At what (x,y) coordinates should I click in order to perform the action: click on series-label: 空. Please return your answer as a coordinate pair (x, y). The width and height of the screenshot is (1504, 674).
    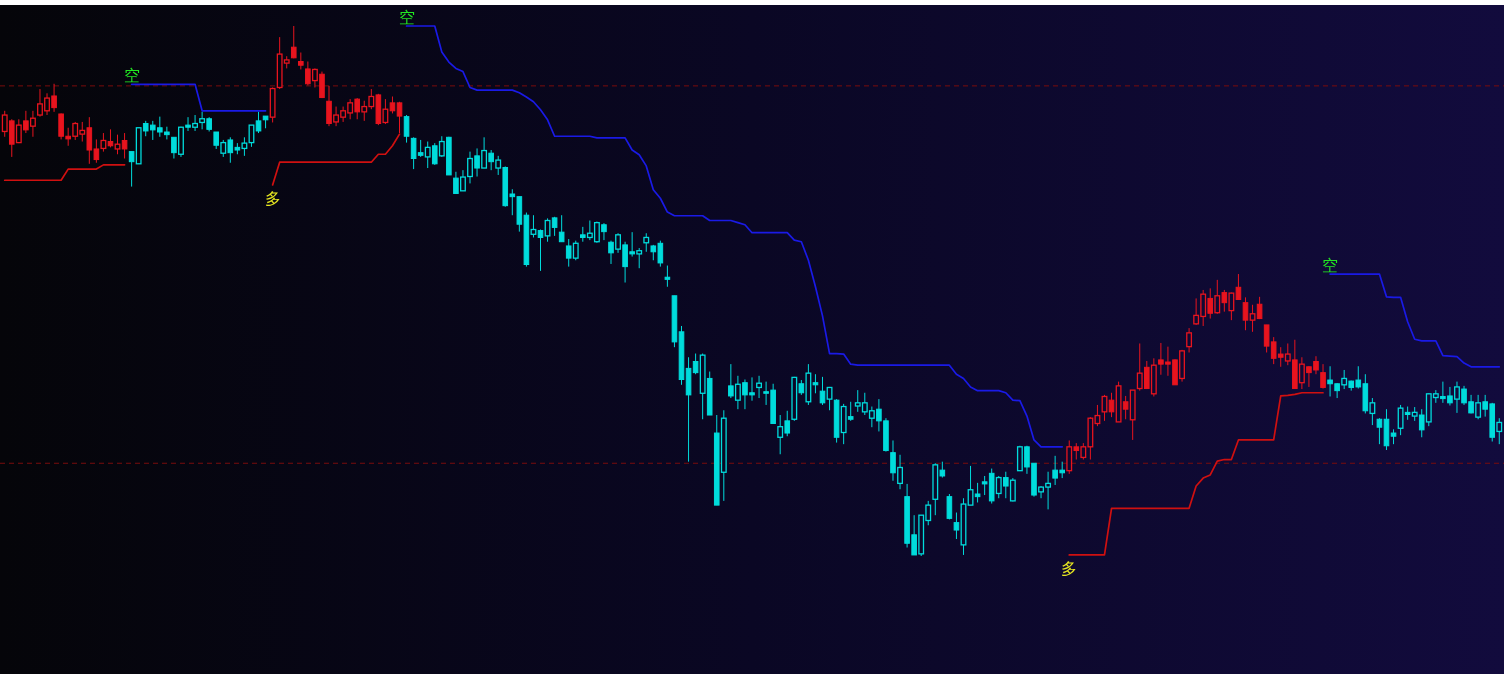
    Looking at the image, I should click on (131, 76).